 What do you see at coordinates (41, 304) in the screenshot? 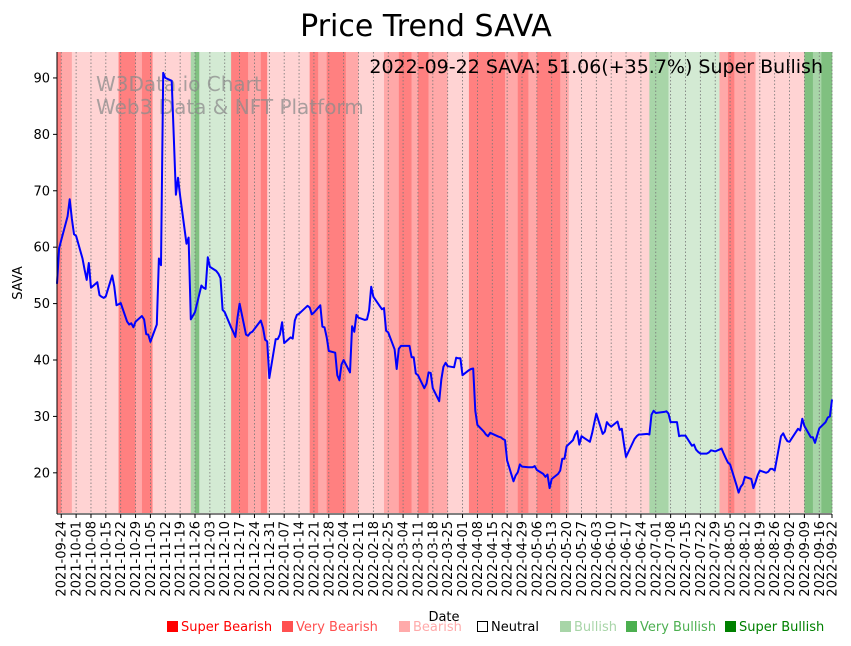
I see `y-tick-label: 50` at bounding box center [41, 304].